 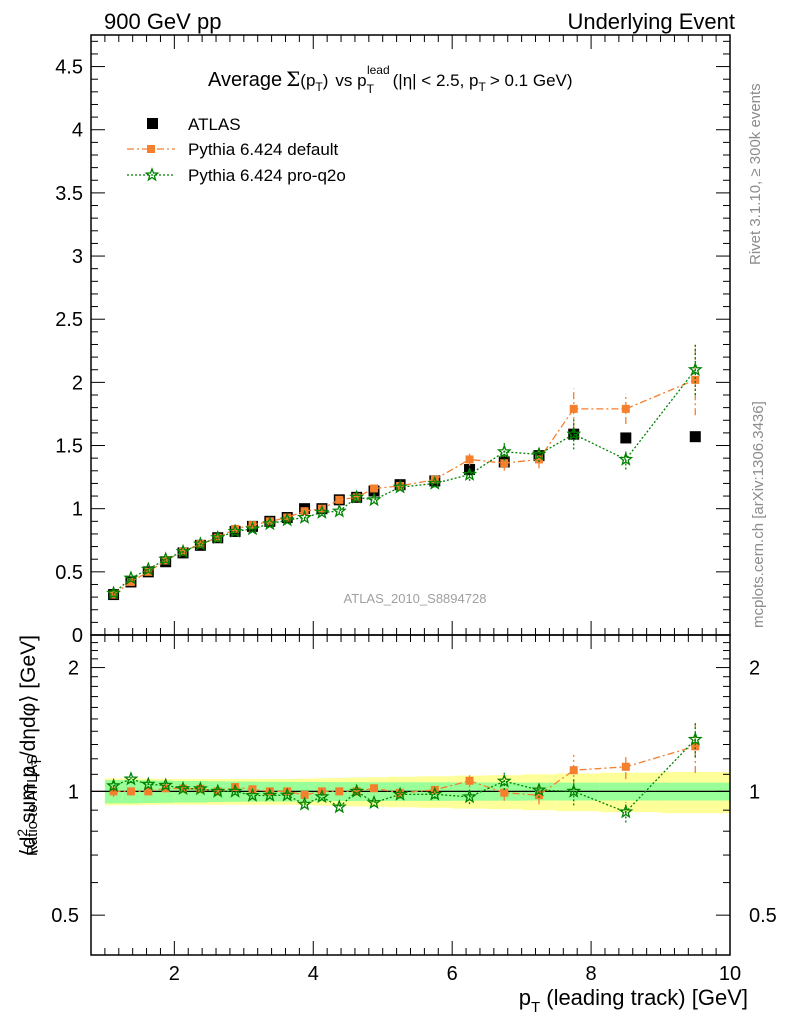 I want to click on y-axis-label-main: ⟨d2 sum pT/dηdφ⟩ [GeV], so click(x=29, y=745).